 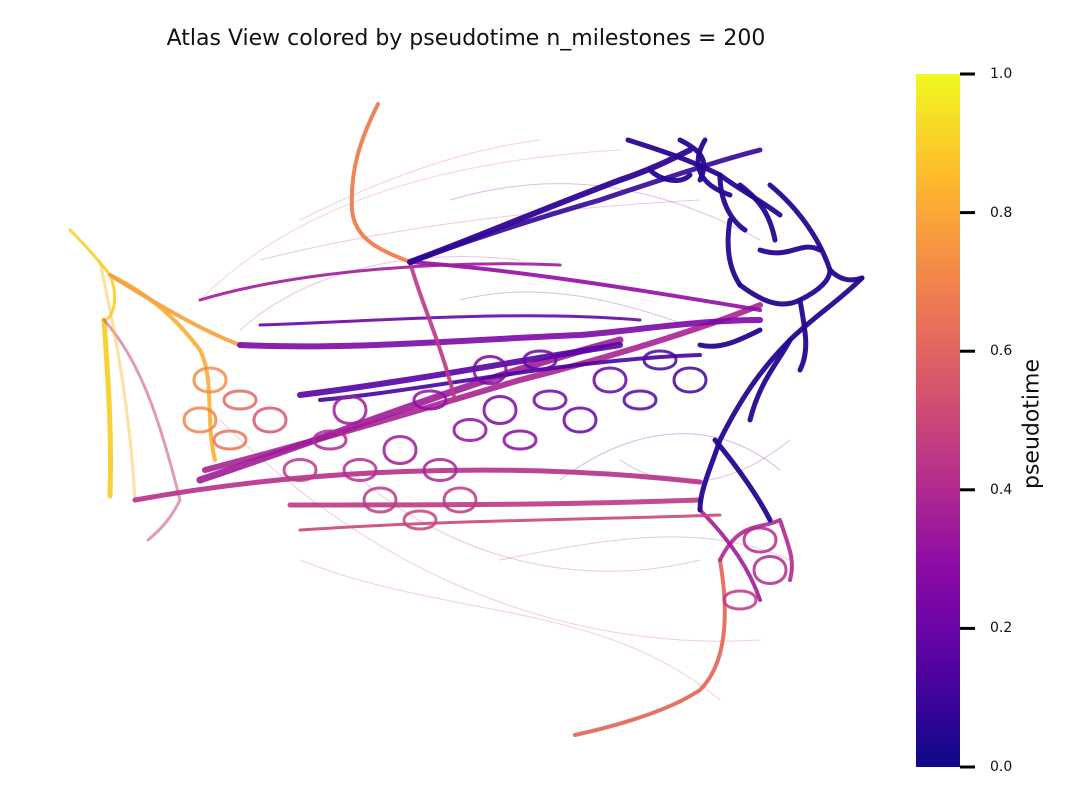 I want to click on top-arm, so click(x=380, y=183).